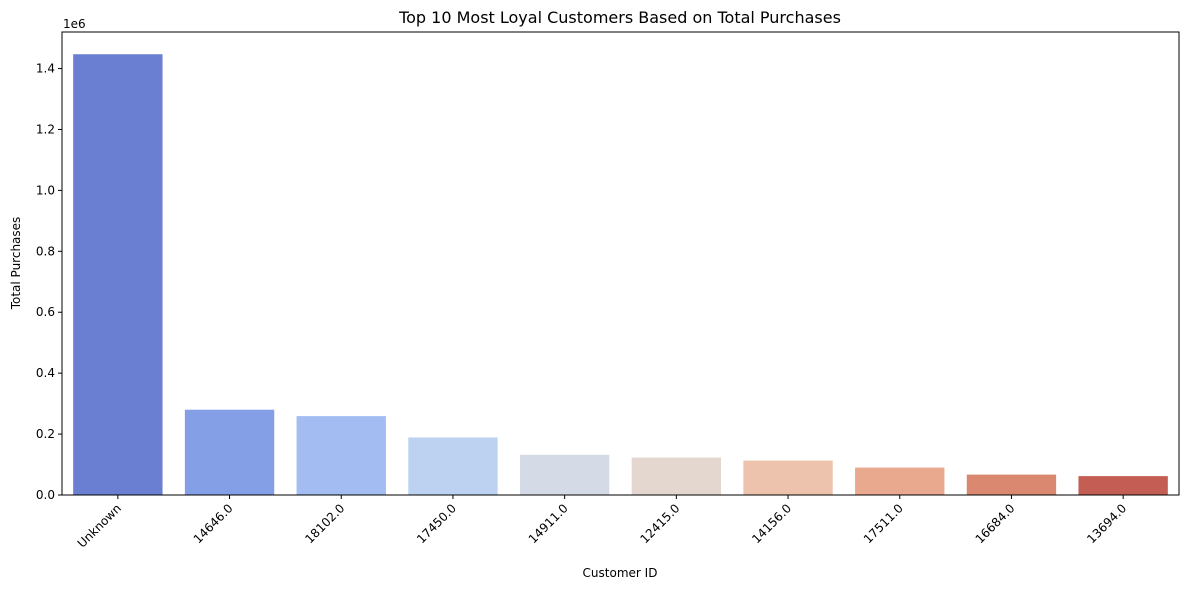 This screenshot has width=1189, height=594. Describe the element at coordinates (45, 373) in the screenshot. I see `y-tick-label: 0.4` at that location.